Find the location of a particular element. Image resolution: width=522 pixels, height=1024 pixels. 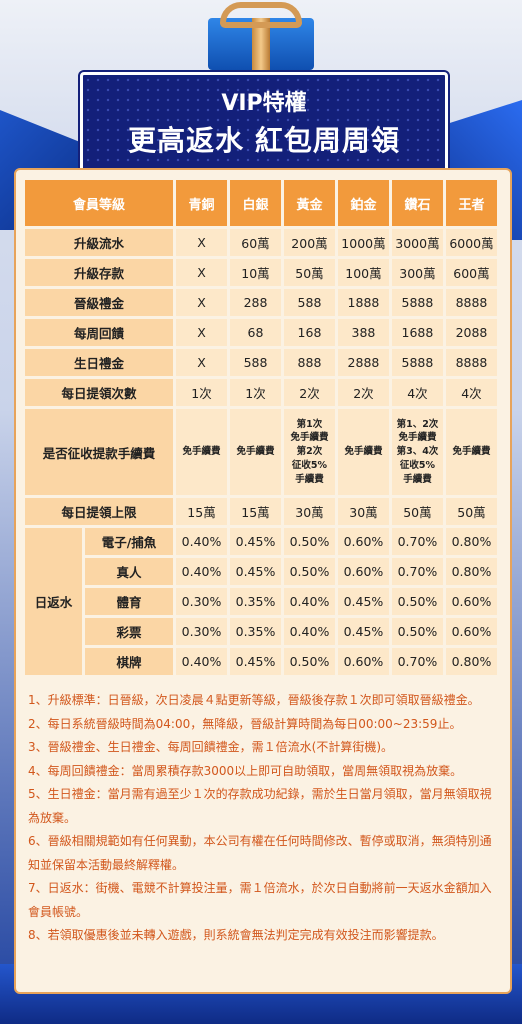

table-row: 升級流水 X 60萬 200萬 1000萬 3000萬 6000萬 is located at coordinates (261, 242).